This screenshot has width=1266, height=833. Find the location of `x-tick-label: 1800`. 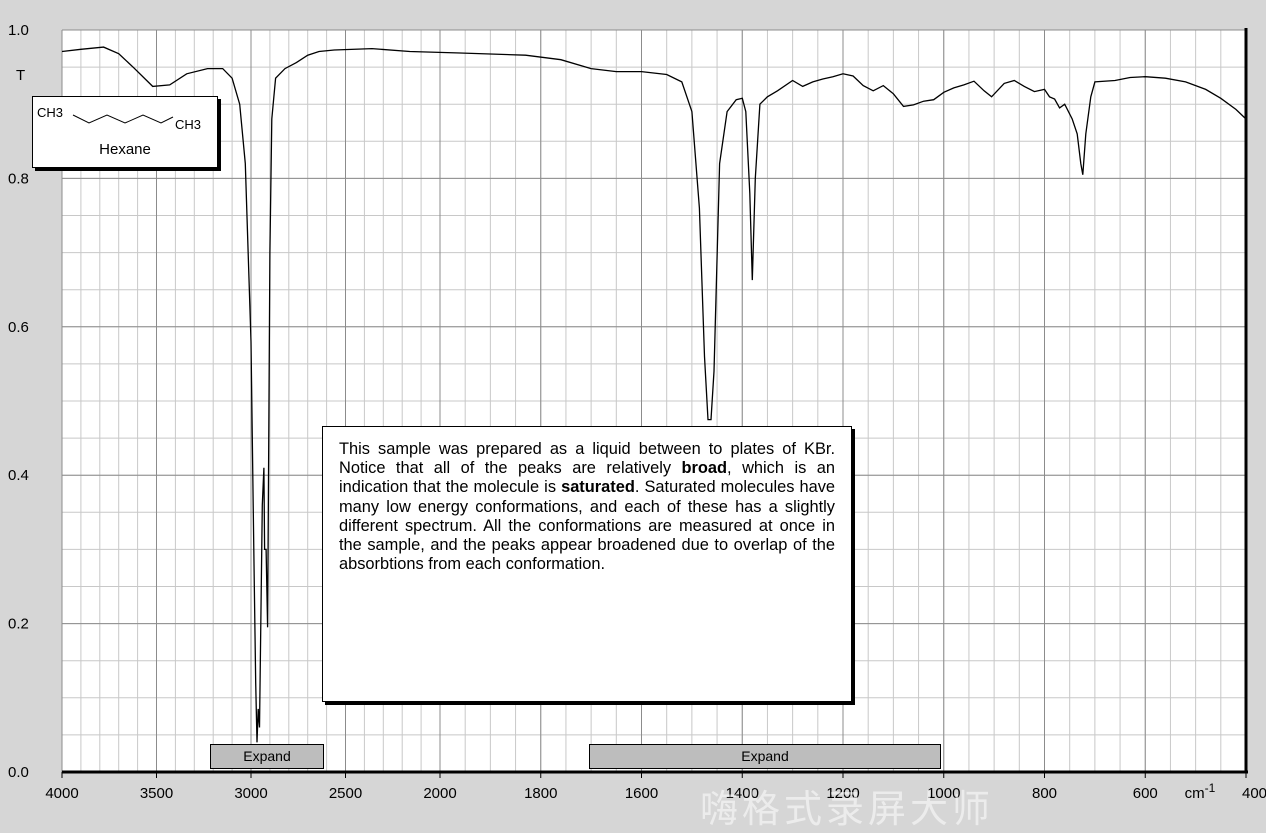

x-tick-label: 1800 is located at coordinates (540, 793).